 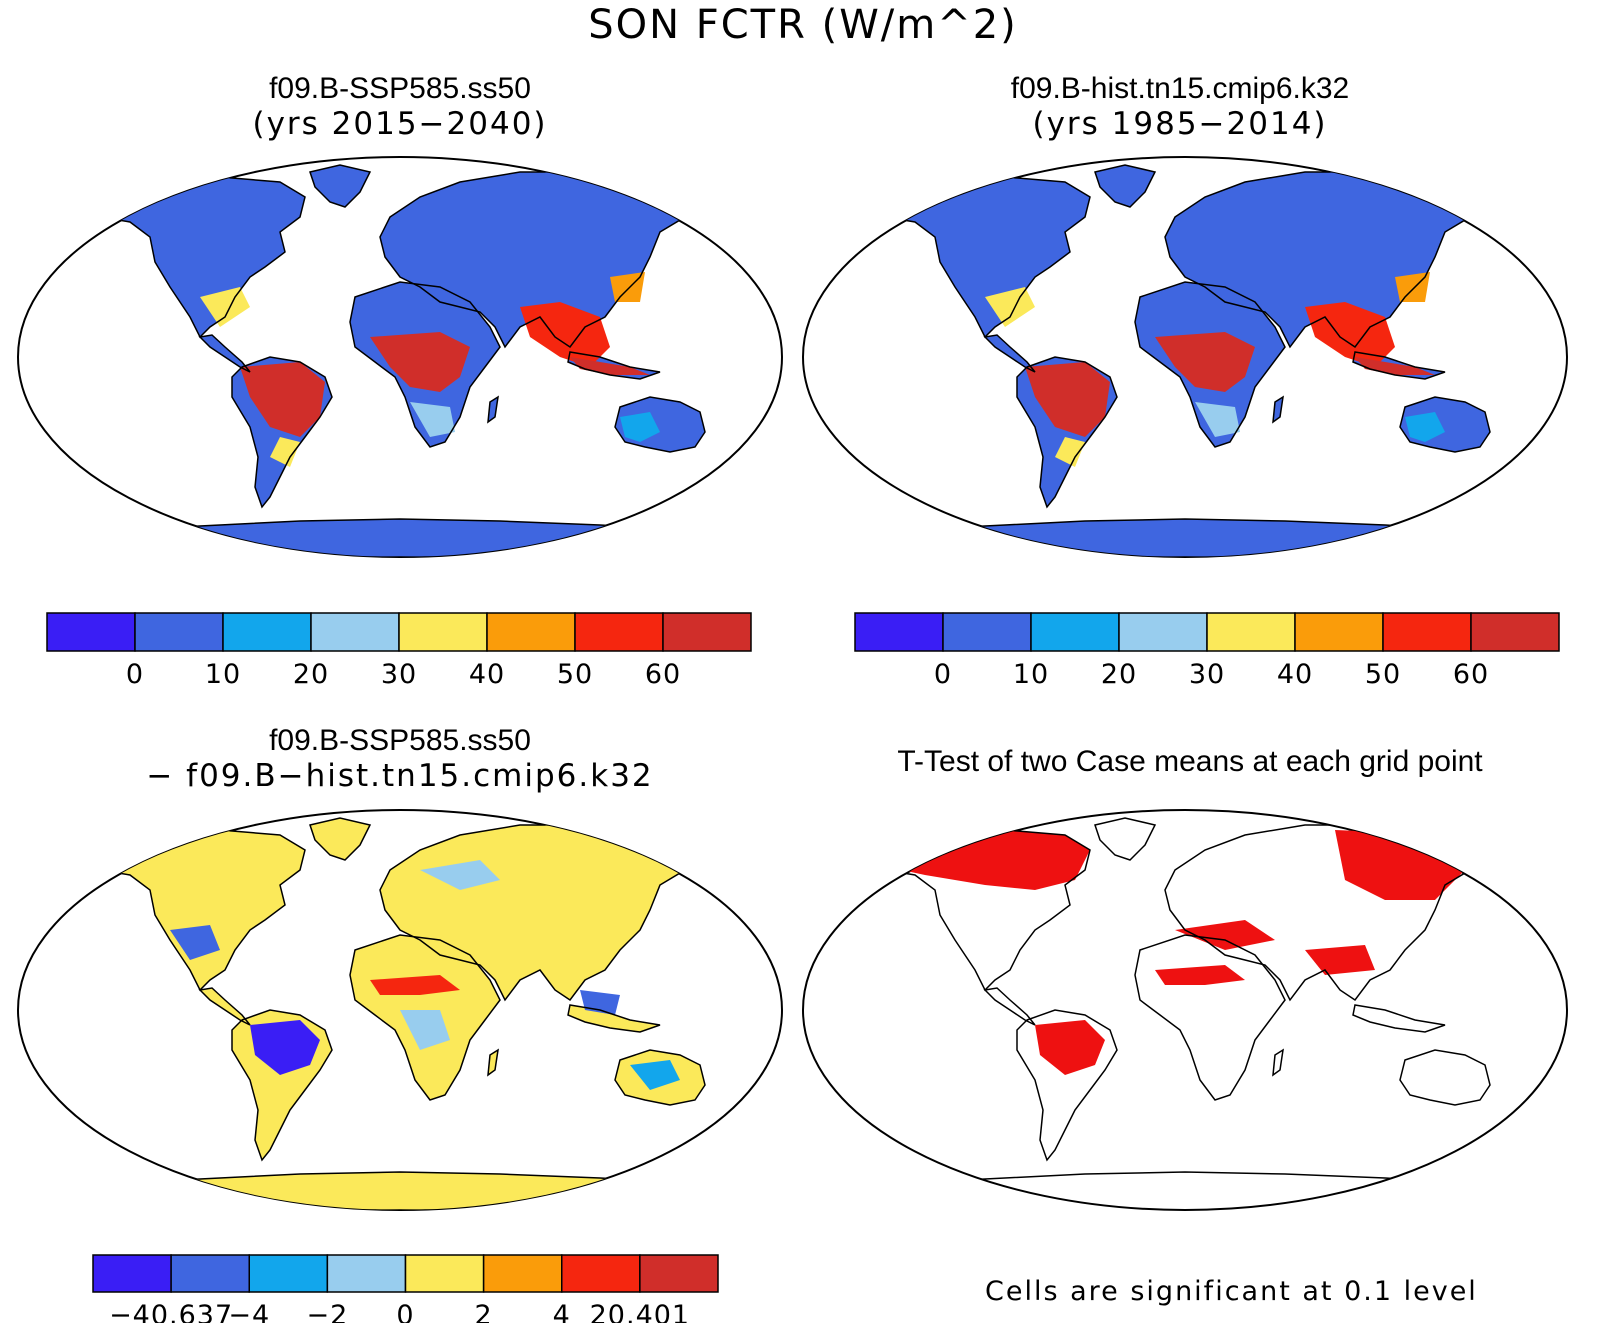 What do you see at coordinates (1180, 124) in the screenshot?
I see `panel-title-line2: (yrs 1985−2014)` at bounding box center [1180, 124].